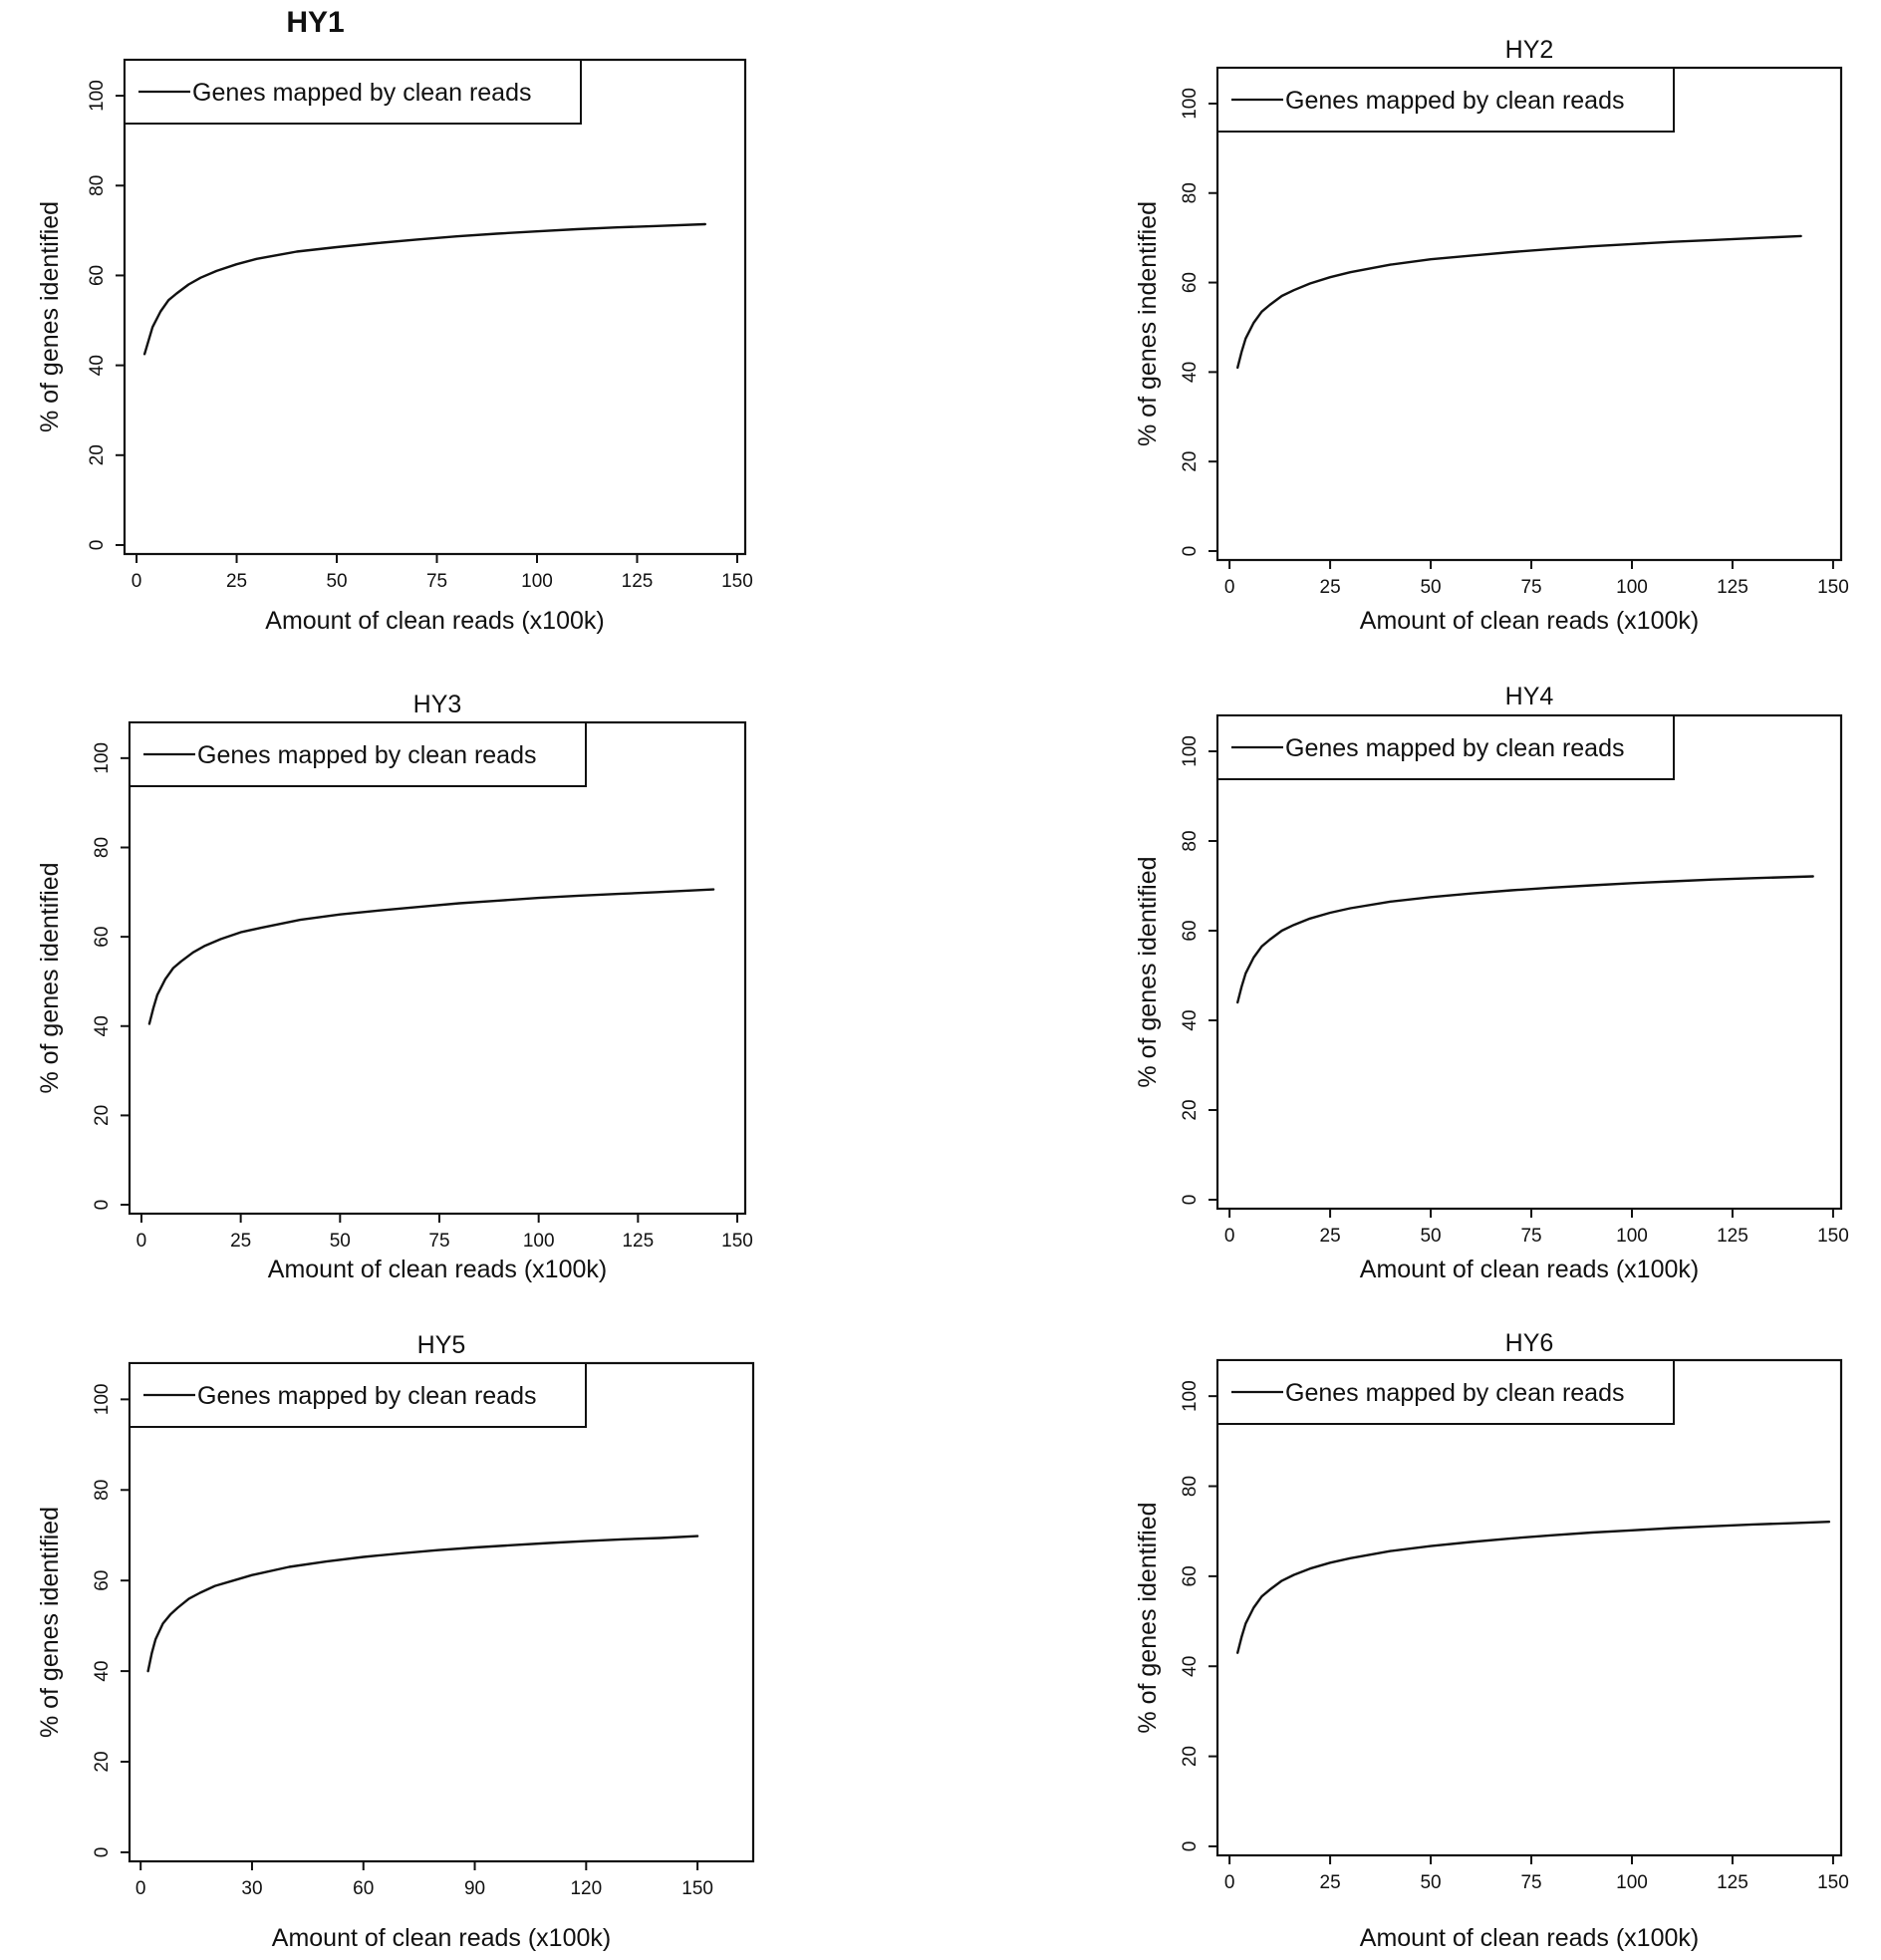  Describe the element at coordinates (1530, 696) in the screenshot. I see `chart-title: HY4` at that location.